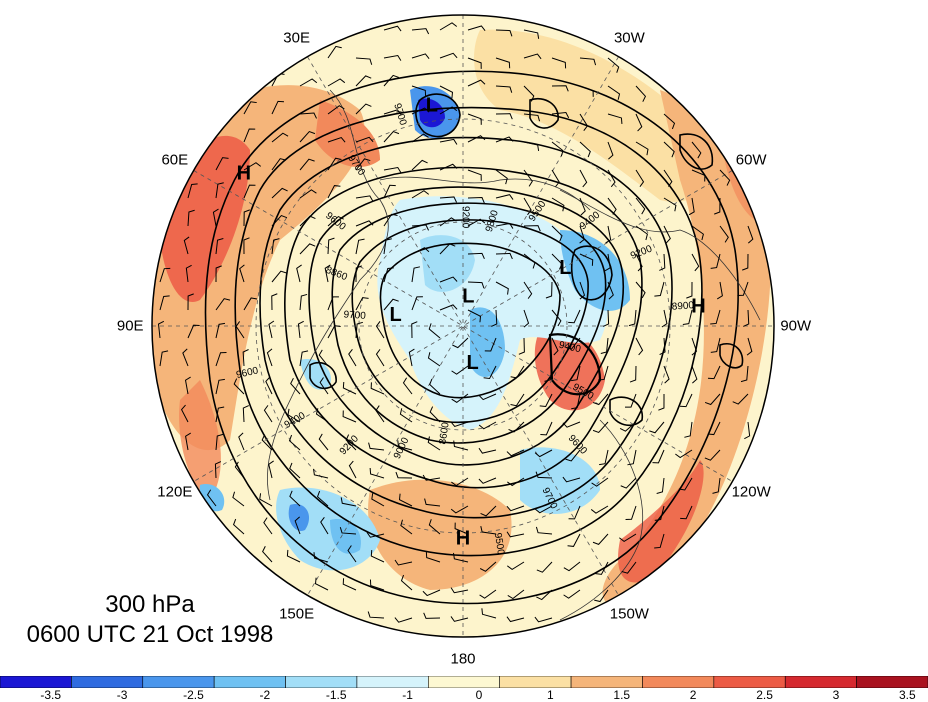  Describe the element at coordinates (629, 38) in the screenshot. I see `longitude-label: 30W` at that location.